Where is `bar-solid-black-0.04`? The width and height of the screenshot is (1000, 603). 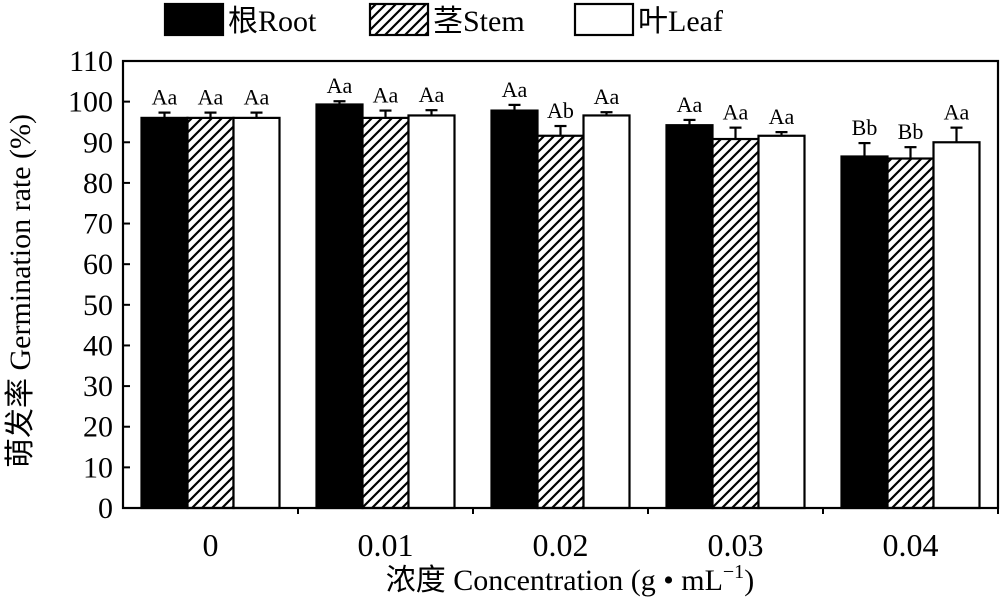
bar-solid-black-0.04 is located at coordinates (864, 332).